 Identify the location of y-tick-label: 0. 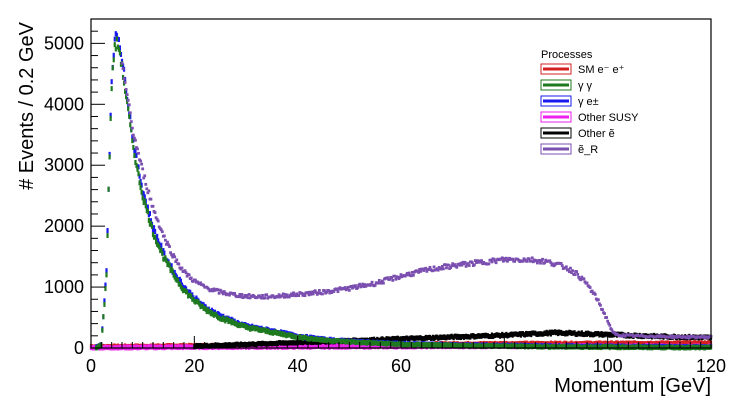
(79, 348).